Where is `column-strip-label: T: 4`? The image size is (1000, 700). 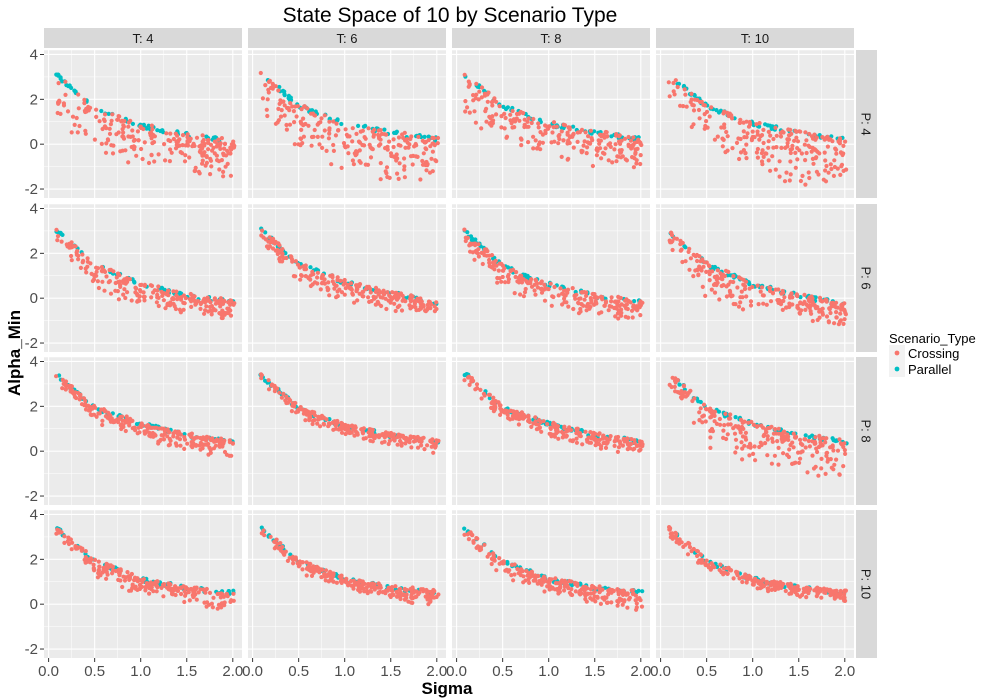
column-strip-label: T: 4 is located at coordinates (143, 38).